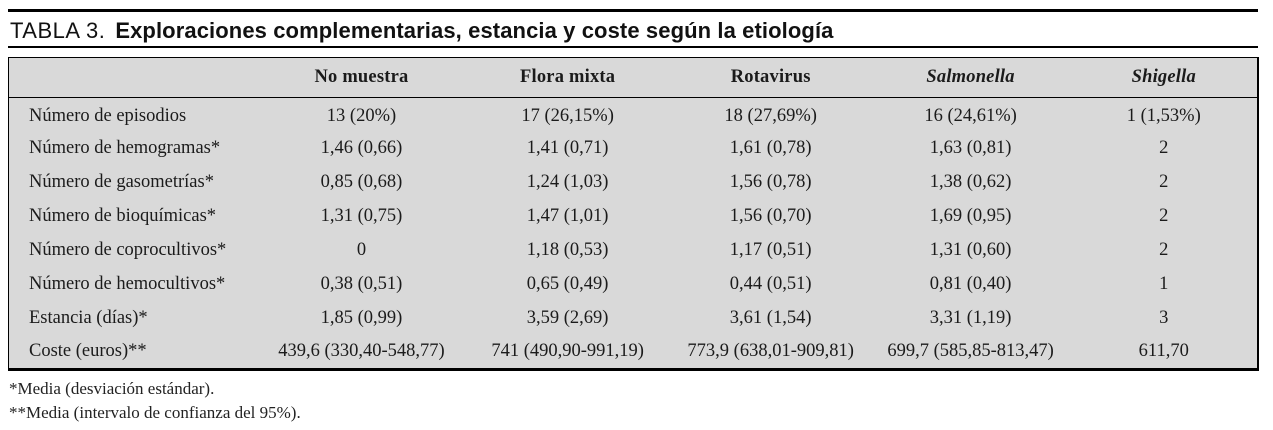 The height and width of the screenshot is (430, 1273). Describe the element at coordinates (361, 318) in the screenshot. I see `table-cell: 1,85 (0,99)` at that location.